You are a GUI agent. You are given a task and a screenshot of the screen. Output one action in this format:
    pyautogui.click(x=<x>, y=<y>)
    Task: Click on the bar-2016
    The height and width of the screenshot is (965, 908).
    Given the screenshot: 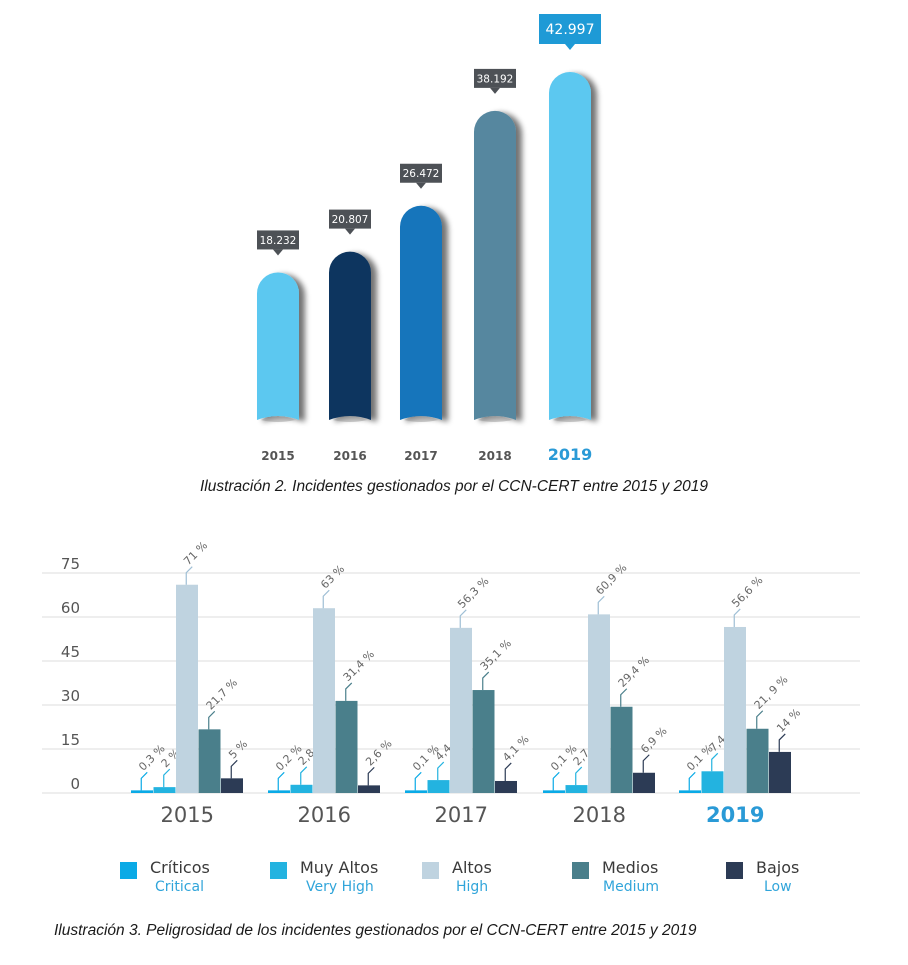 What is the action you would take?
    pyautogui.click(x=350, y=335)
    